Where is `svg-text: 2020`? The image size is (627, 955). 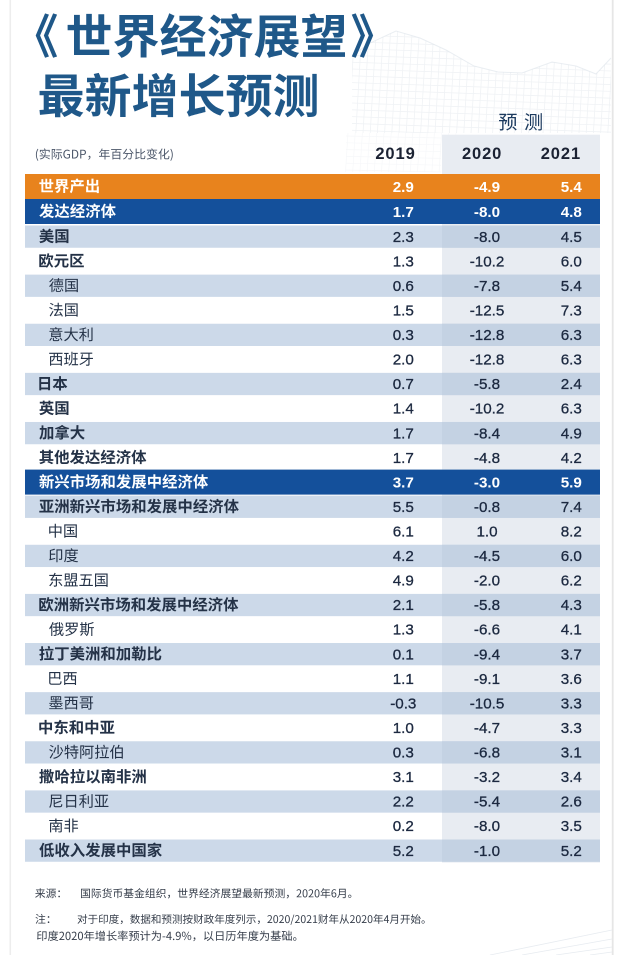
svg-text: 2020 is located at coordinates (482, 154).